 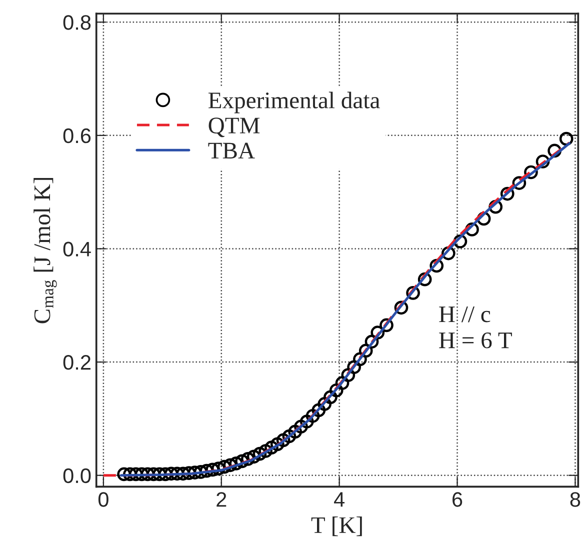 What do you see at coordinates (77, 136) in the screenshot?
I see `y-tick-label: 0.6` at bounding box center [77, 136].